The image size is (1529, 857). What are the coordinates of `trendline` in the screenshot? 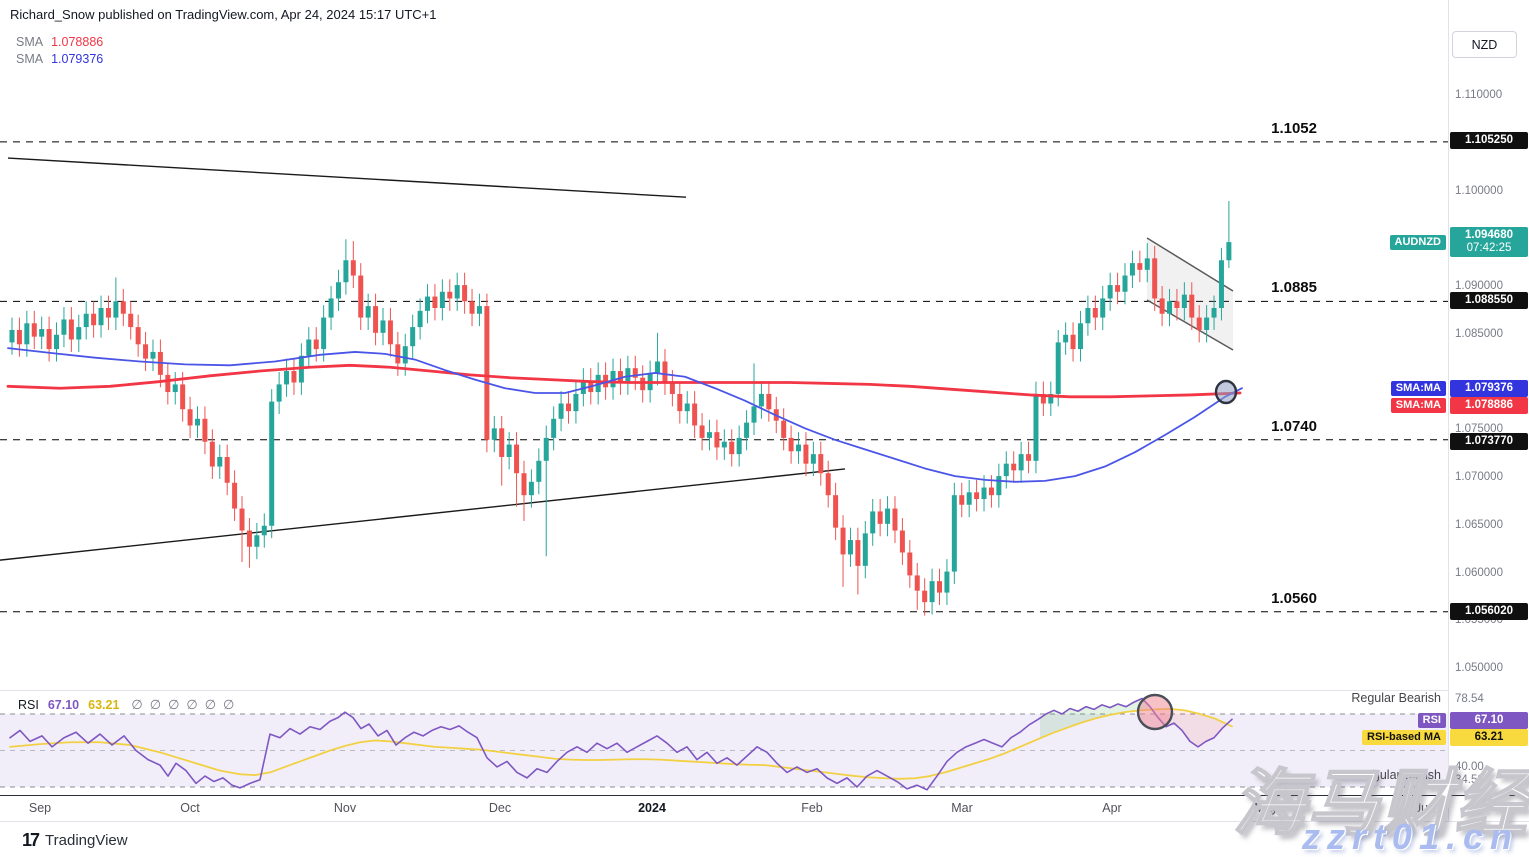 It's located at (423, 514).